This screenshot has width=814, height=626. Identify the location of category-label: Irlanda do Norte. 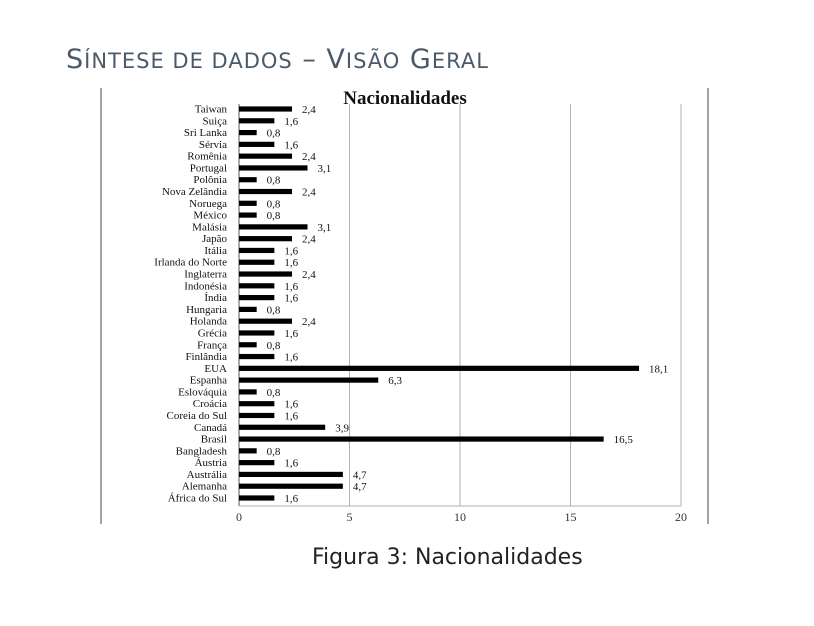
(190, 263).